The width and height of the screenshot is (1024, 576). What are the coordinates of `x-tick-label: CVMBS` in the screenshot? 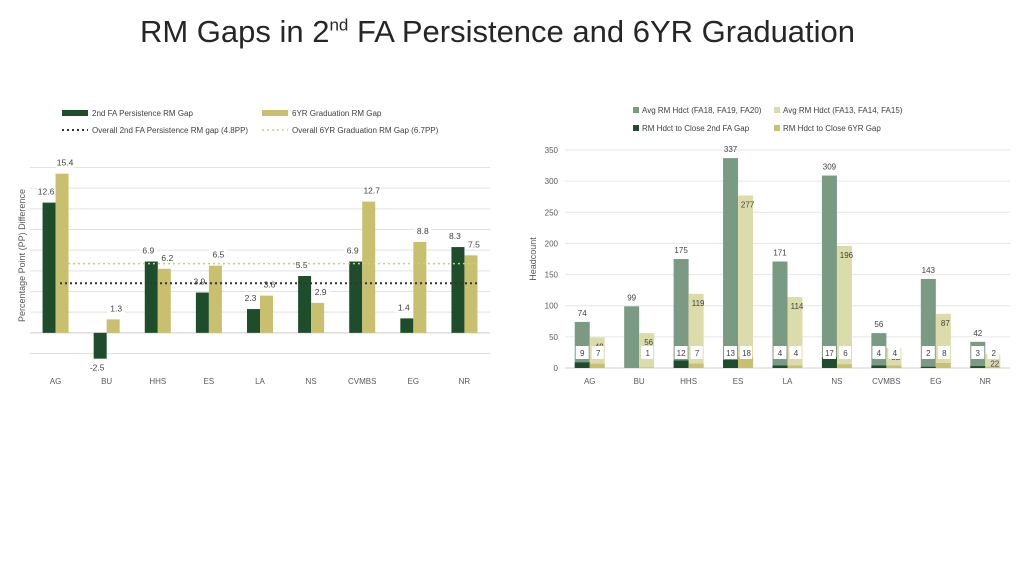 It's located at (362, 381).